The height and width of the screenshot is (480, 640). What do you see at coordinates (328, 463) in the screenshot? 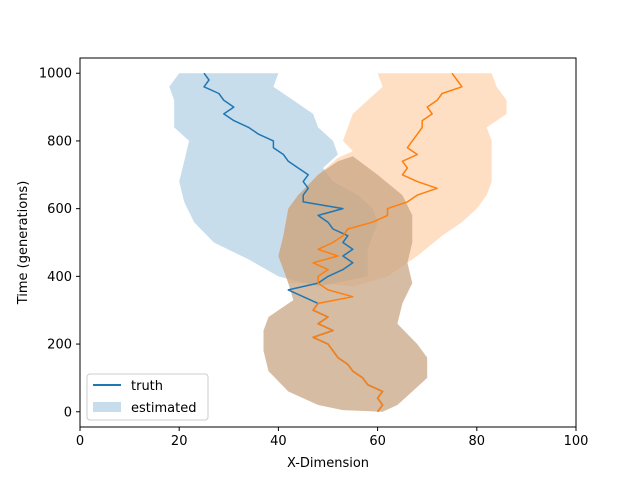
I see `x-axis-label: X-Dimension` at bounding box center [328, 463].